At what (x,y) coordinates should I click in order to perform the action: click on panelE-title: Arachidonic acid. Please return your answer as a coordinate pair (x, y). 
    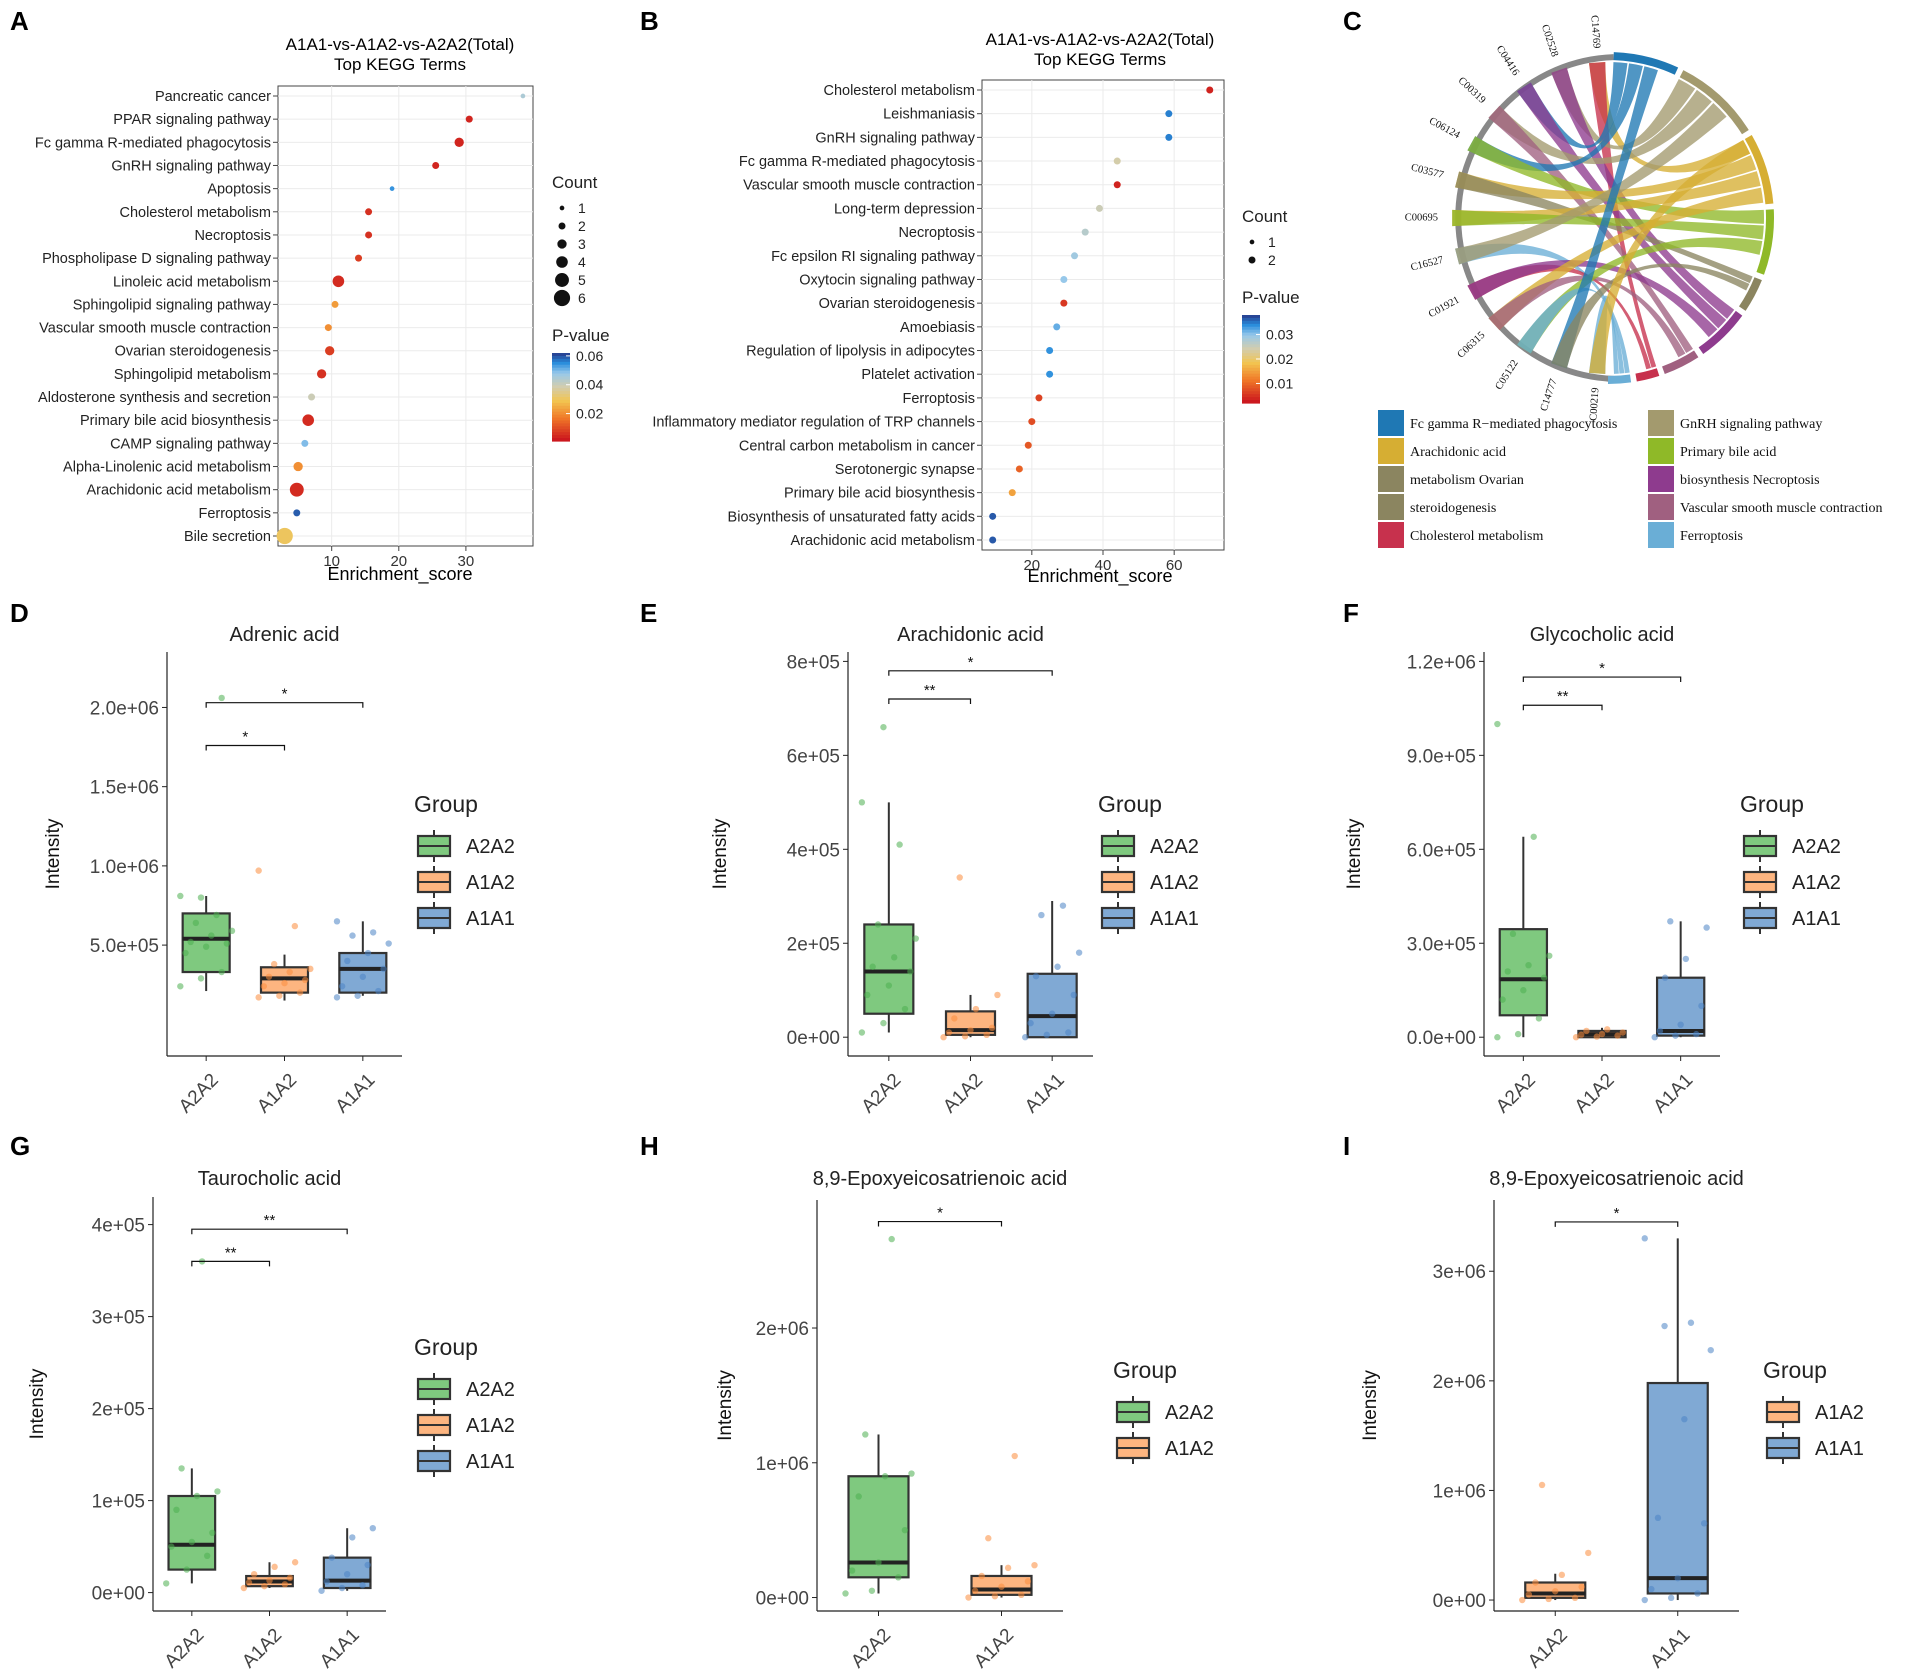
    Looking at the image, I should click on (970, 635).